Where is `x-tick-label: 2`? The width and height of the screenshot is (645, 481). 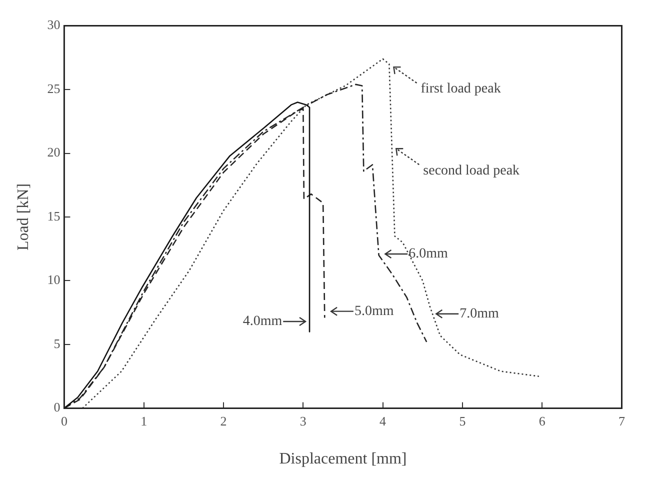
x-tick-label: 2 is located at coordinates (223, 420).